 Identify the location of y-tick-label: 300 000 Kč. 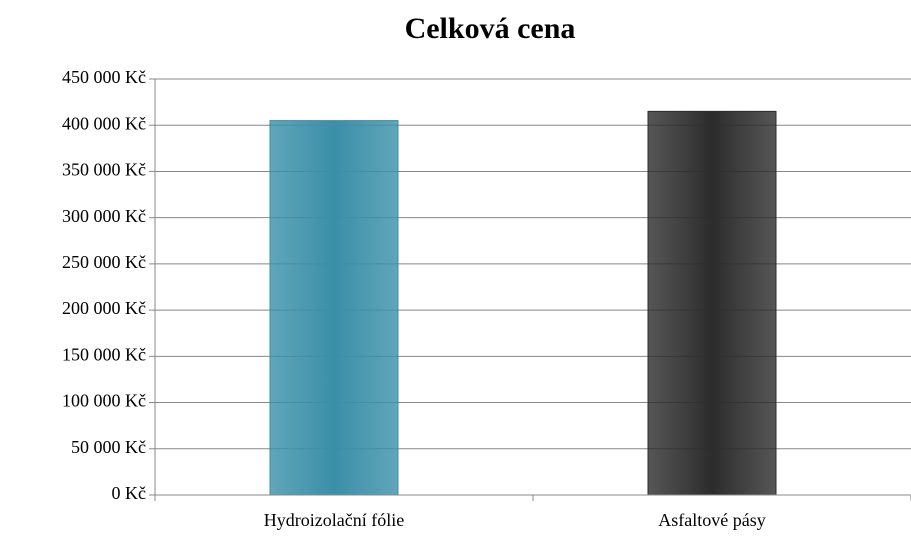
(104, 216).